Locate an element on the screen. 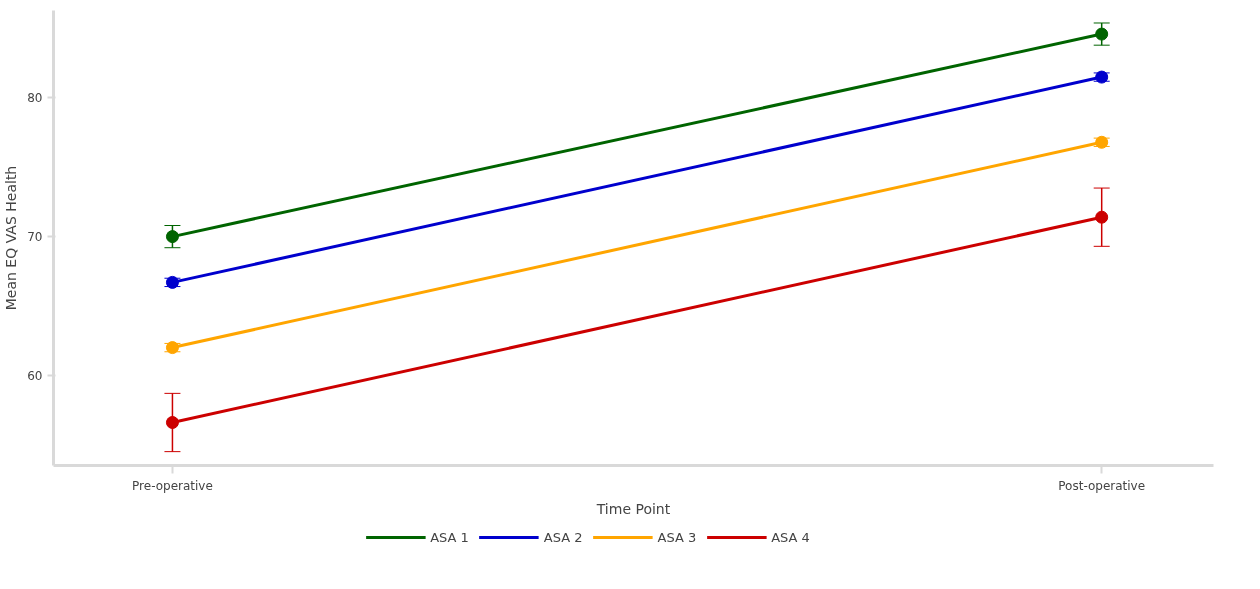 This screenshot has width=1260, height=589. legend-label: ASA 4 is located at coordinates (790, 537).